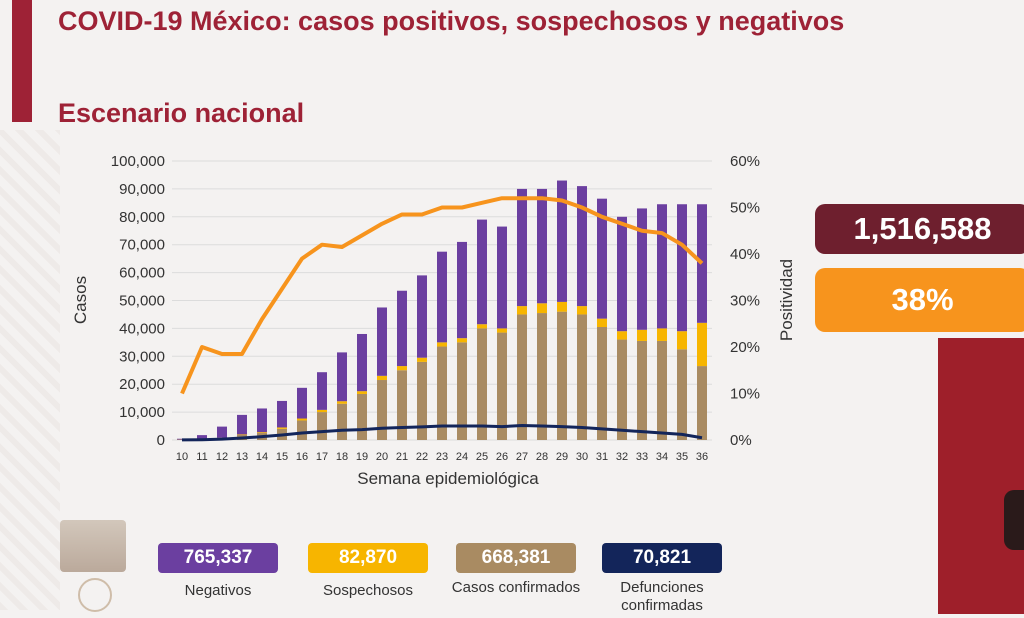  What do you see at coordinates (201, 457) in the screenshot?
I see `x-tick-label: 11` at bounding box center [201, 457].